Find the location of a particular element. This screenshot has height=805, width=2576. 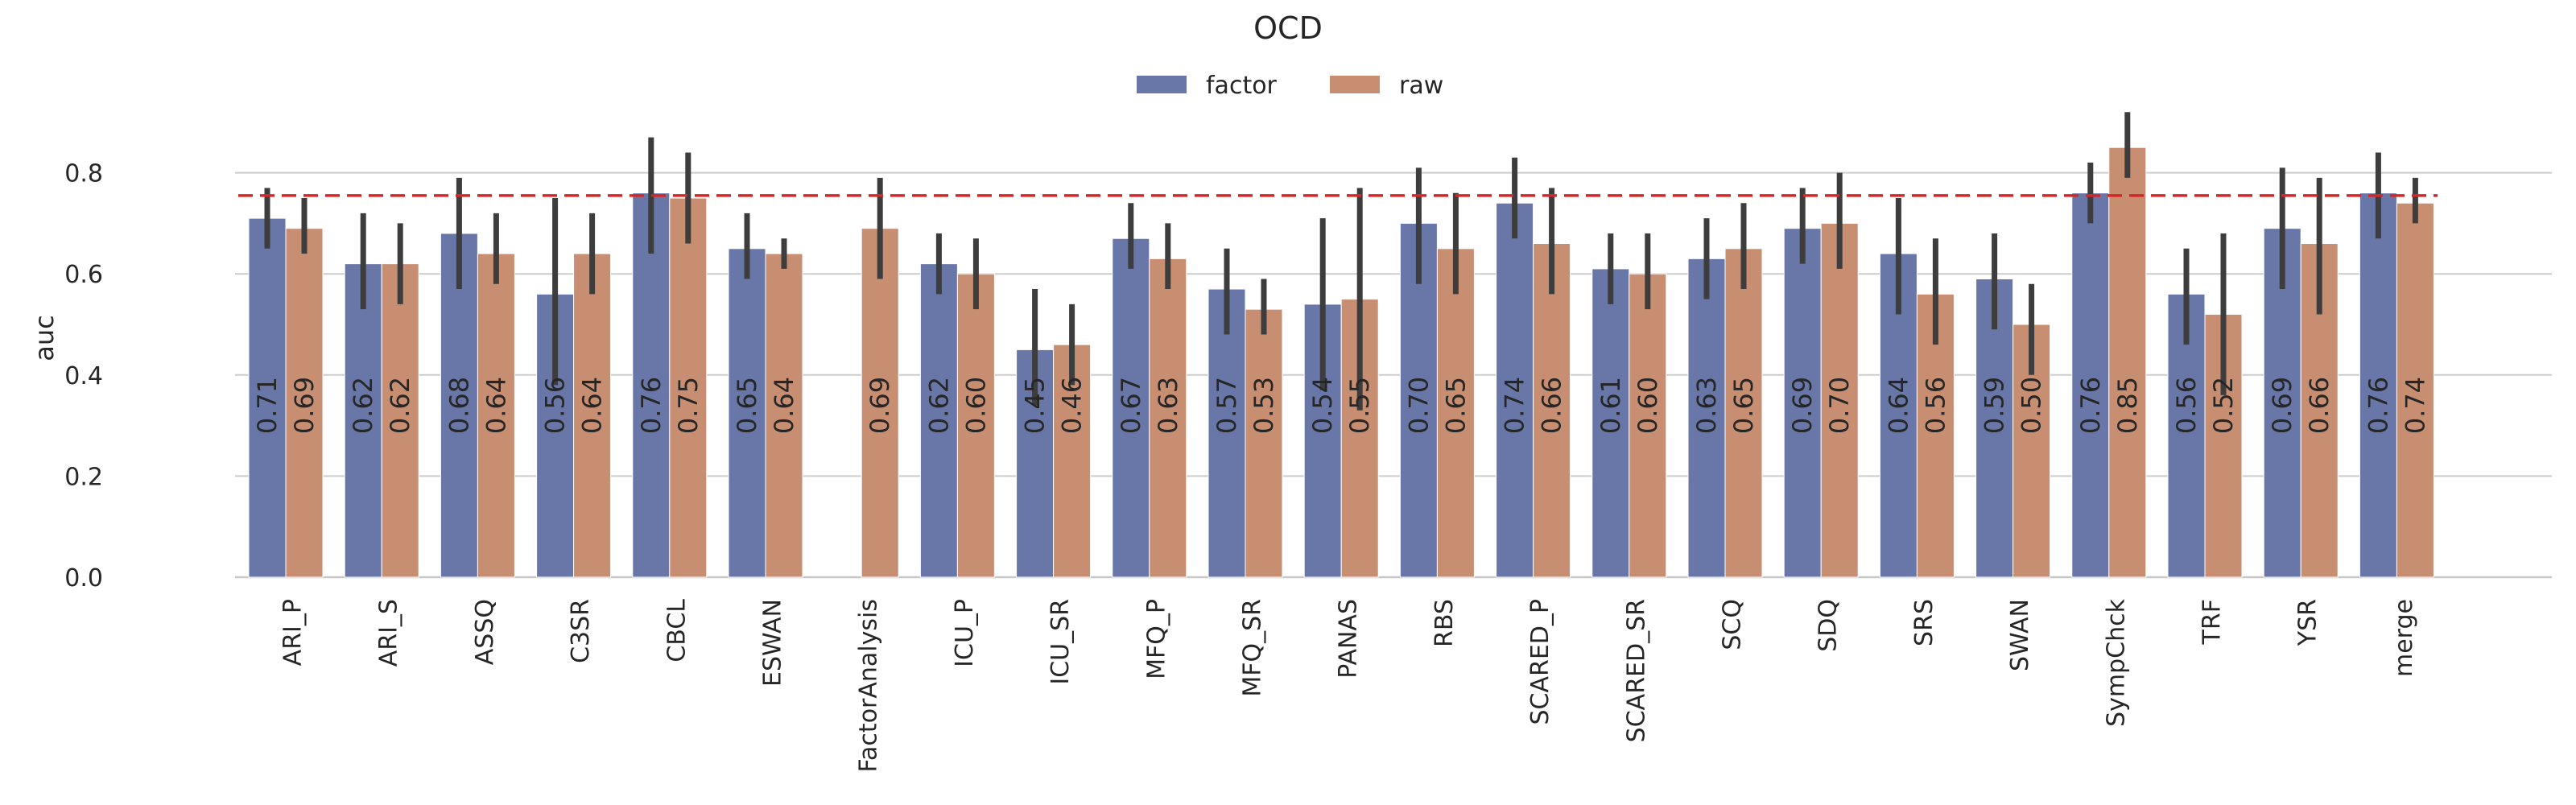

x-tick-label: FactorAnalysis is located at coordinates (869, 685).